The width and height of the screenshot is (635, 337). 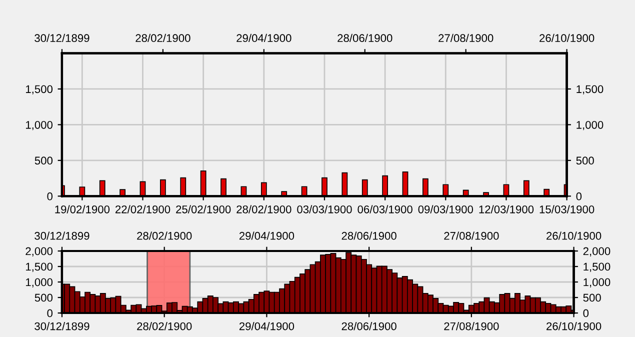 I want to click on x-tick-label: 12/03/1900, so click(x=506, y=209).